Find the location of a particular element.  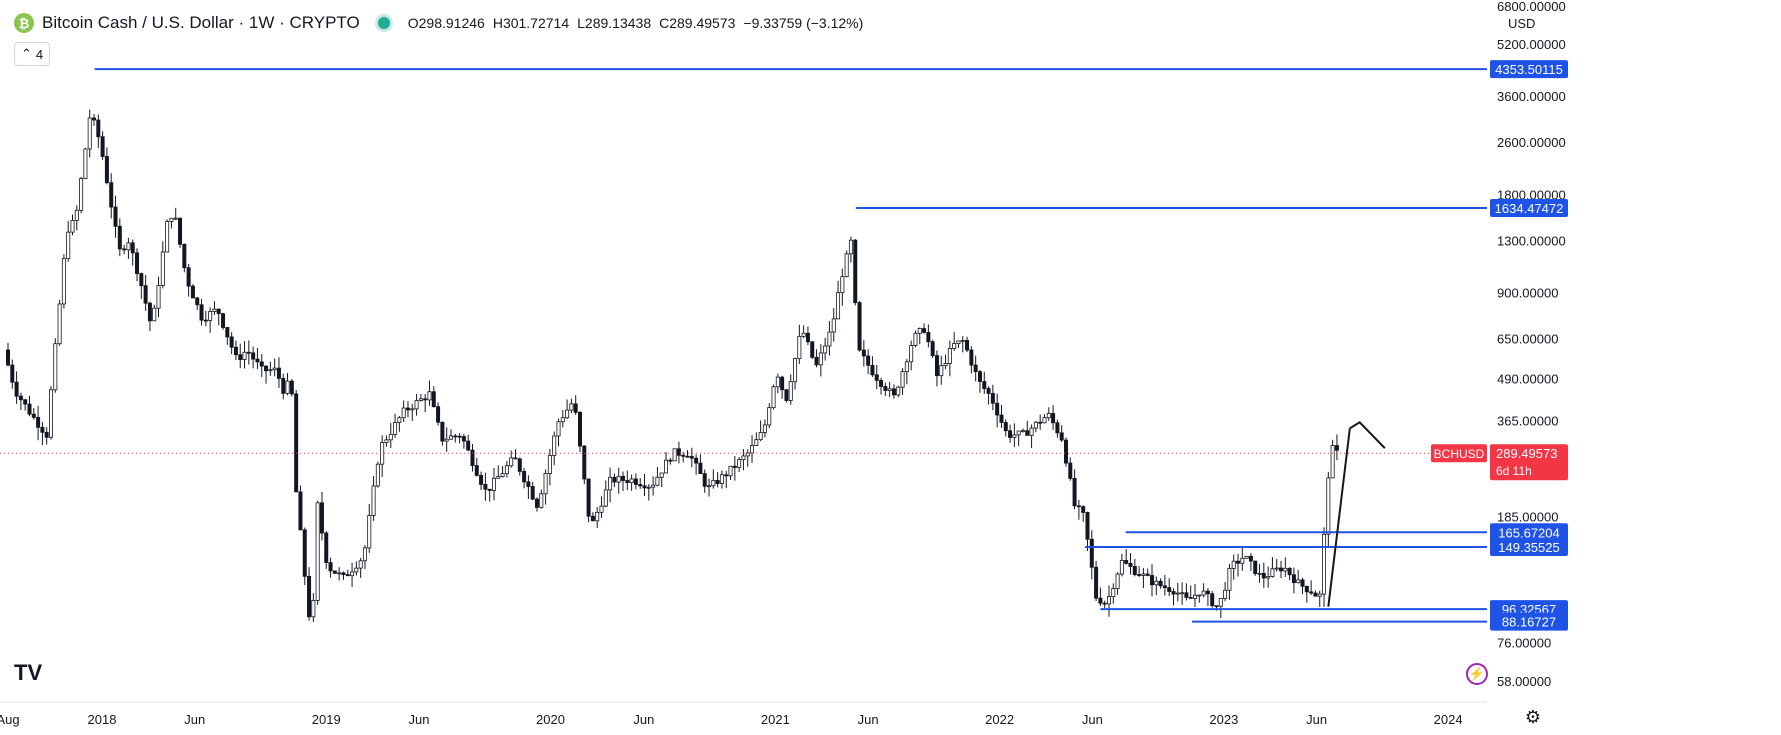

time-tick-label: 2023 is located at coordinates (1223, 719).